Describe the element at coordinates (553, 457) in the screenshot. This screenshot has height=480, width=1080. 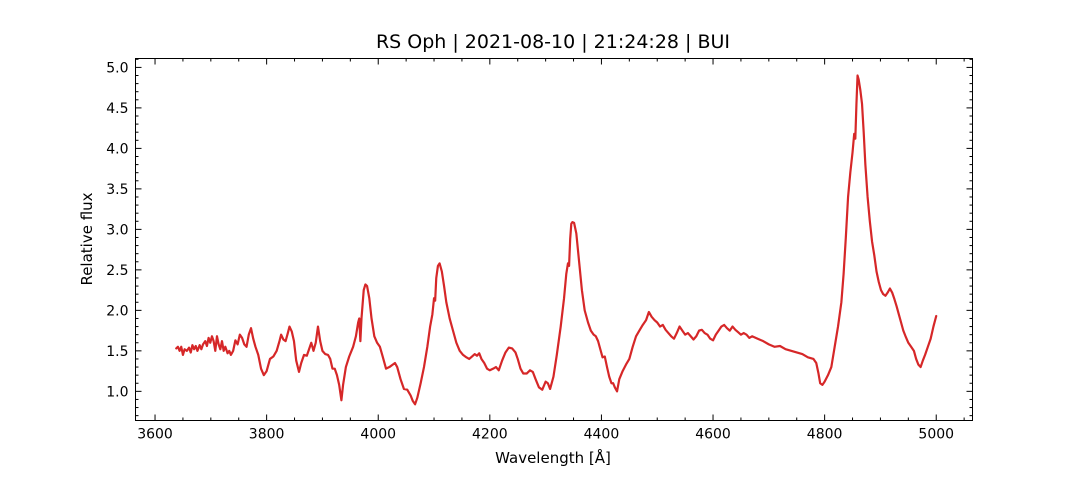
I see `x-axis-label: Wavelength [Å]` at that location.